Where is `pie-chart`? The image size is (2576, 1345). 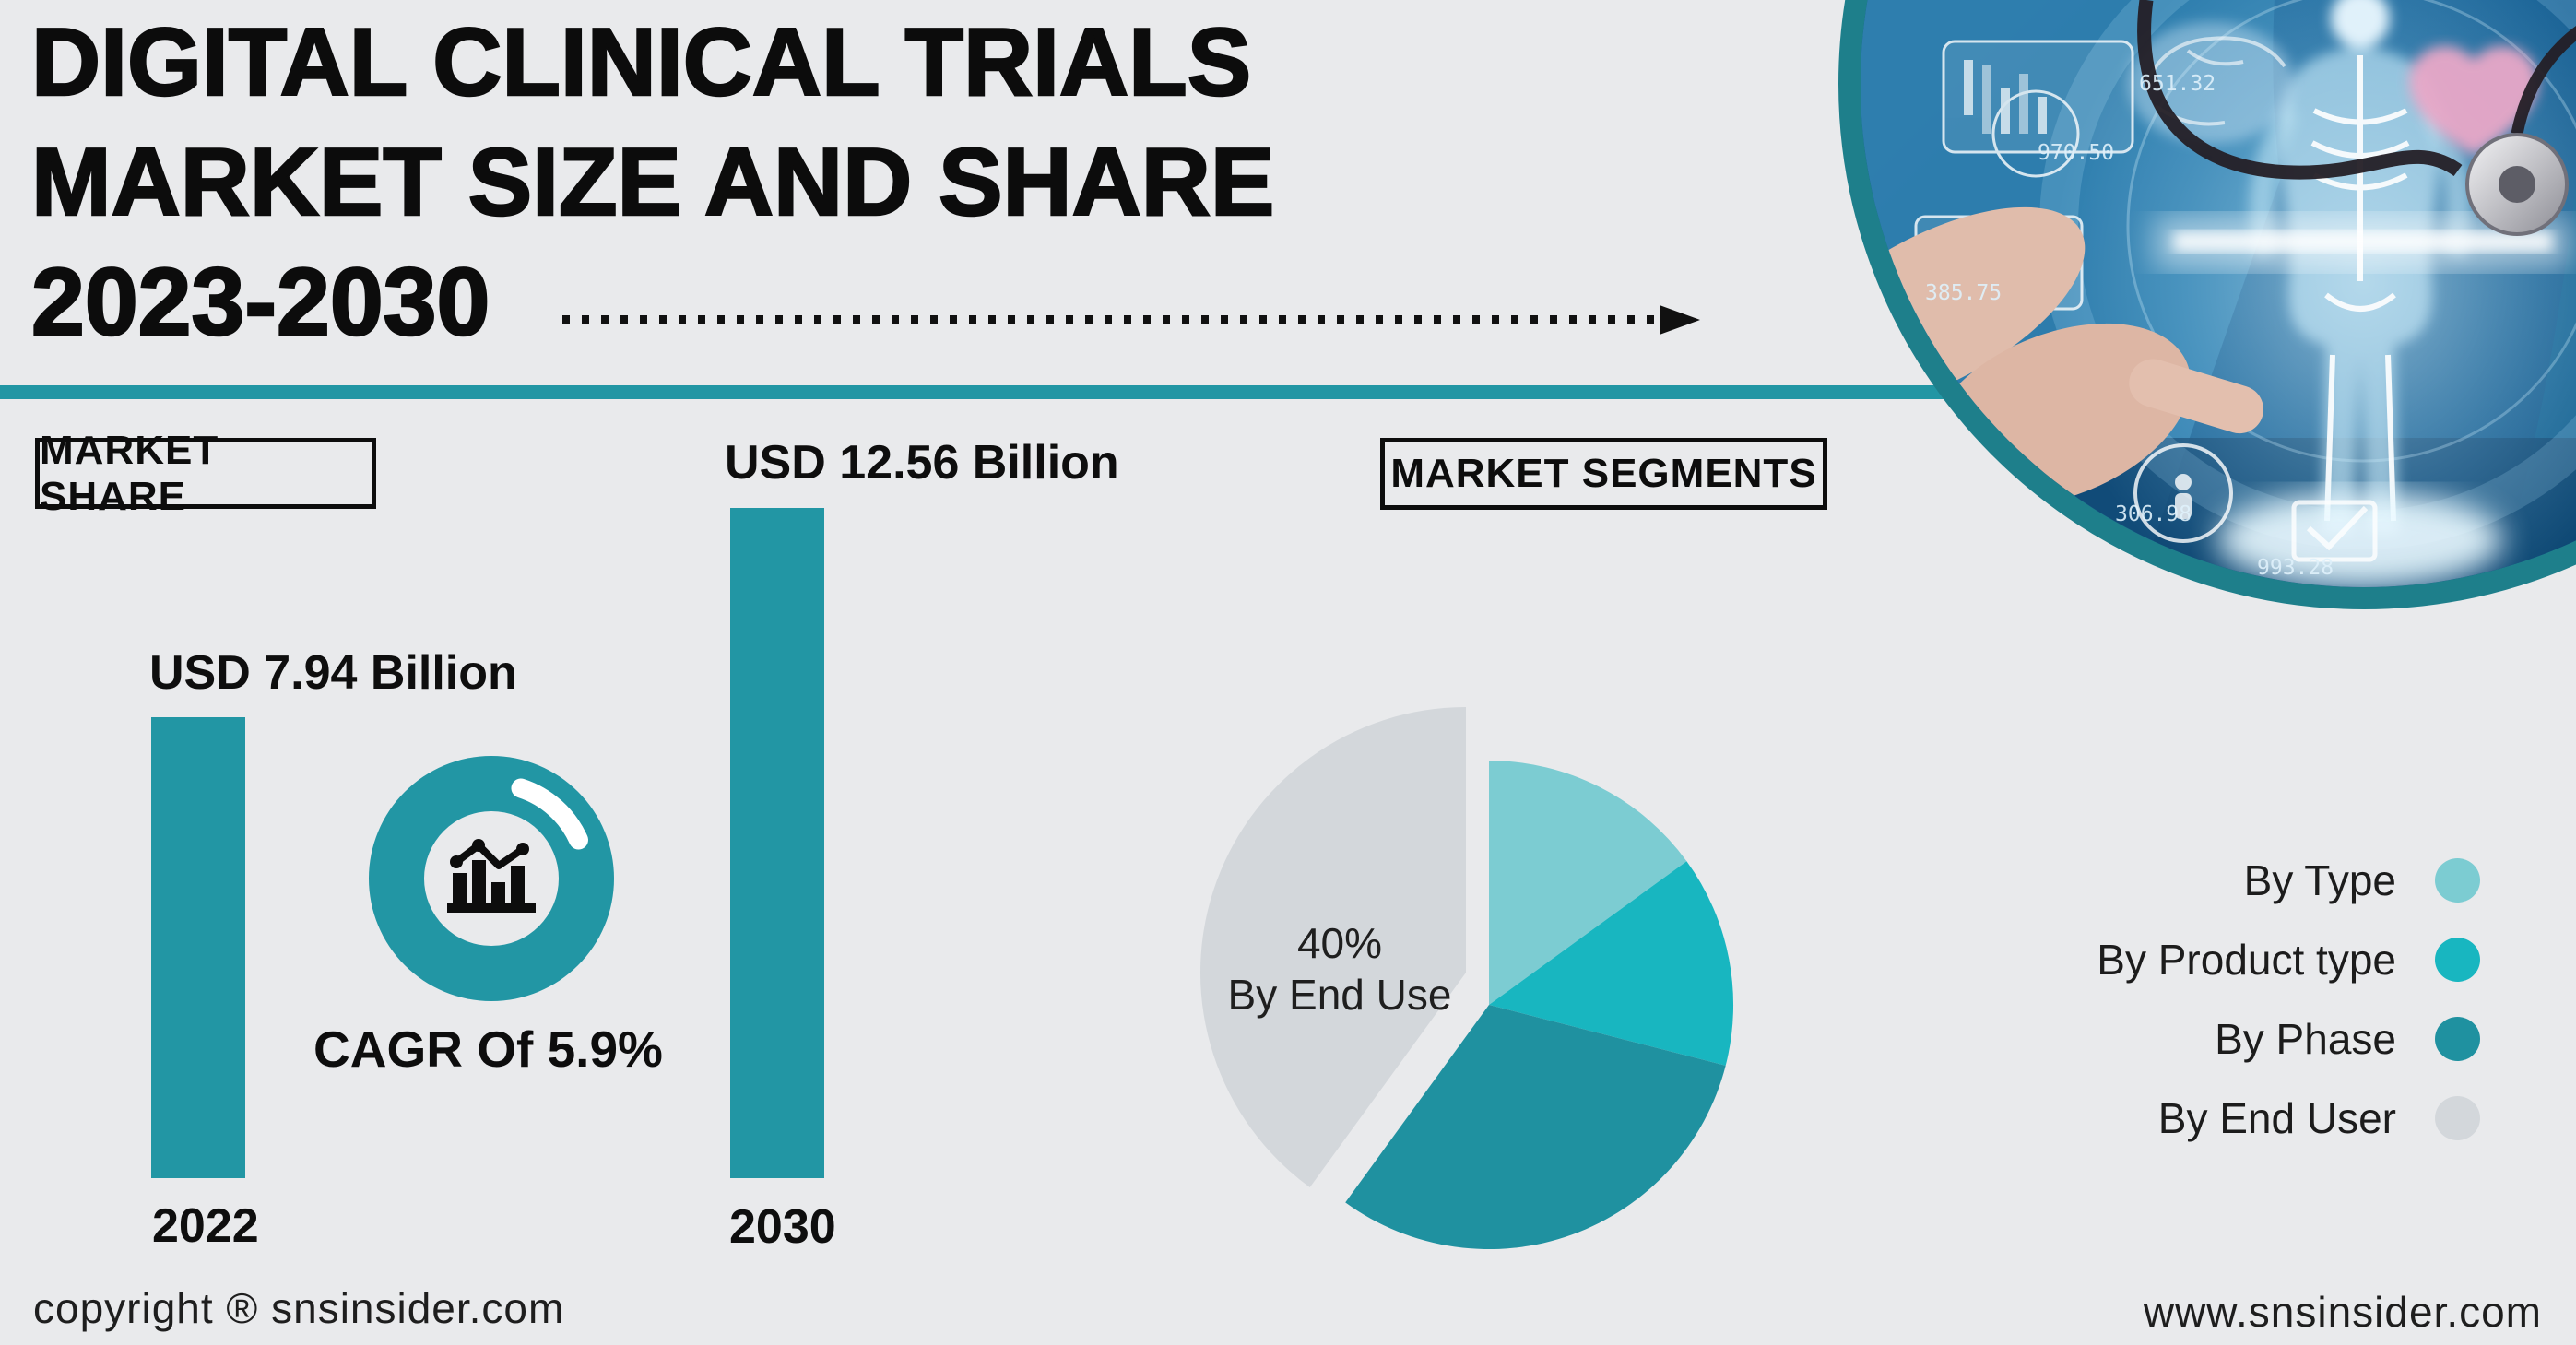
pie-chart is located at coordinates (1466, 978).